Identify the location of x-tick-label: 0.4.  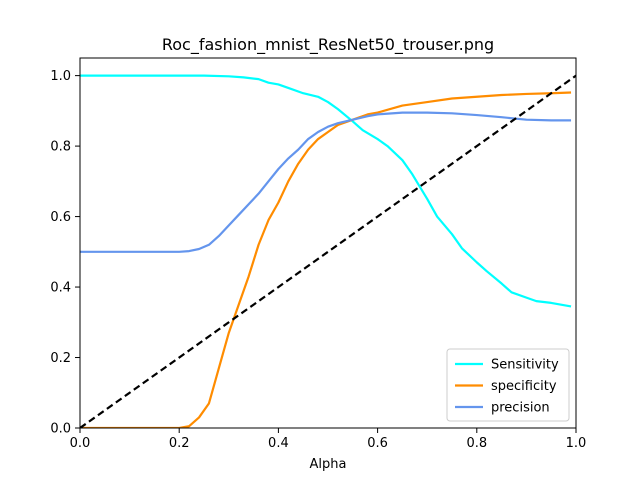
(278, 443).